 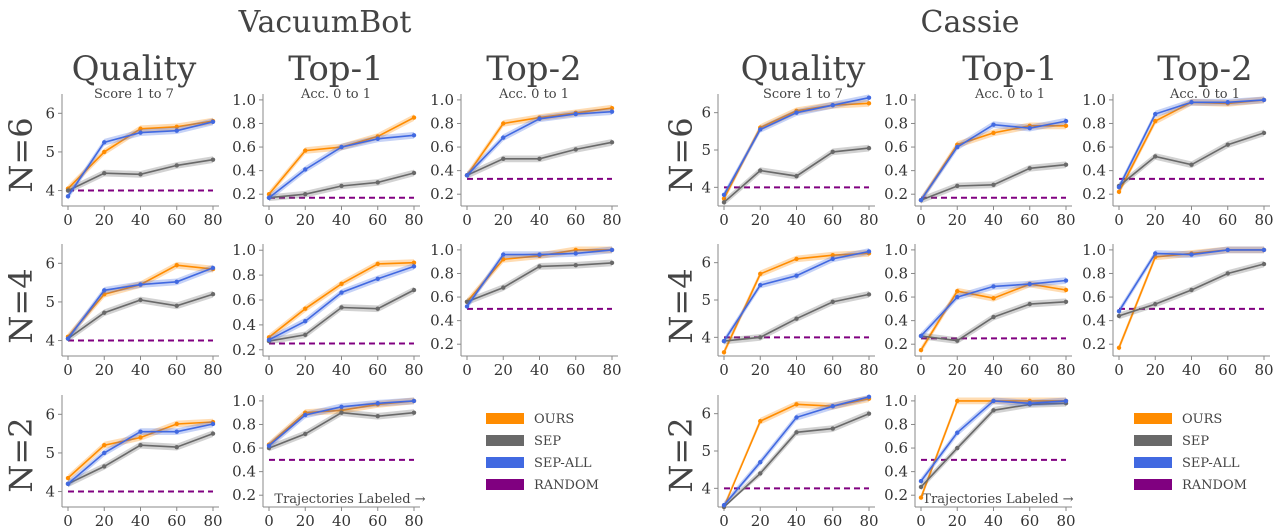 I want to click on legend-swatch-ours, so click(x=505, y=418).